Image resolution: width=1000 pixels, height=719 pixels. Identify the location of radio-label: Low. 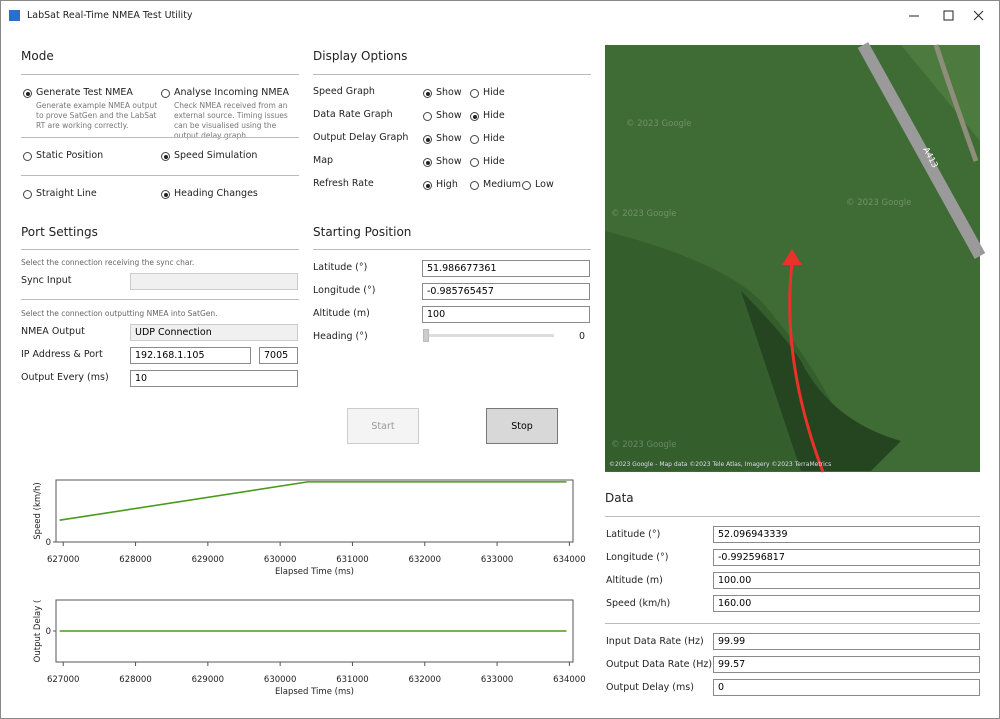
(544, 184).